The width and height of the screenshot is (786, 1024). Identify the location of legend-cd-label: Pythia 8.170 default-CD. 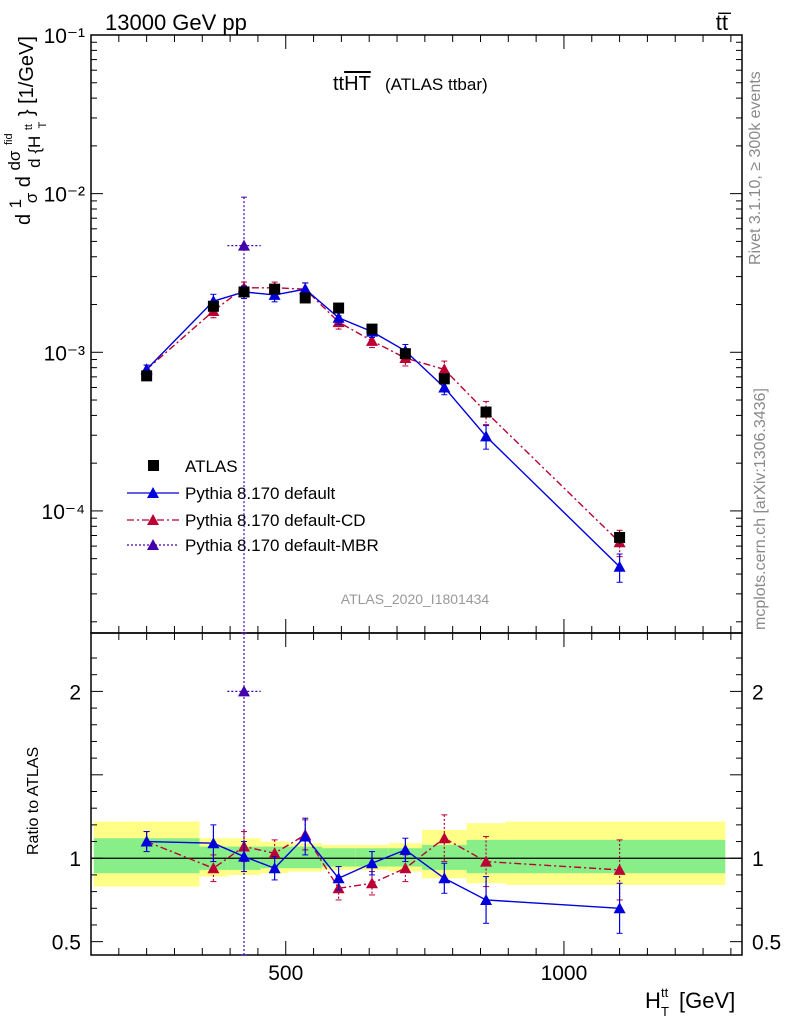
(275, 520).